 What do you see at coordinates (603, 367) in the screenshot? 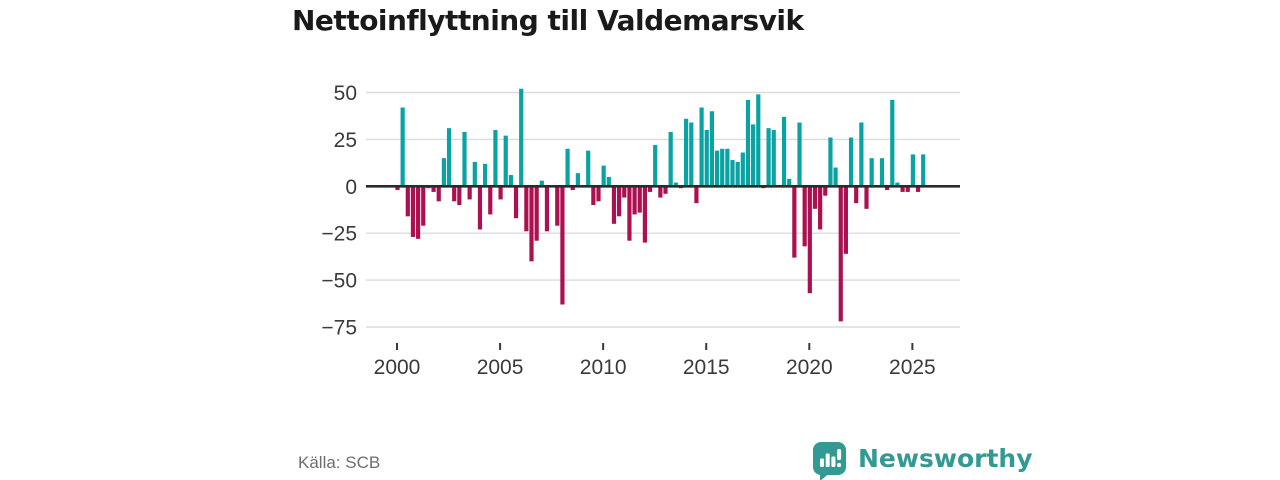
I see `x-tick-label: 2010` at bounding box center [603, 367].